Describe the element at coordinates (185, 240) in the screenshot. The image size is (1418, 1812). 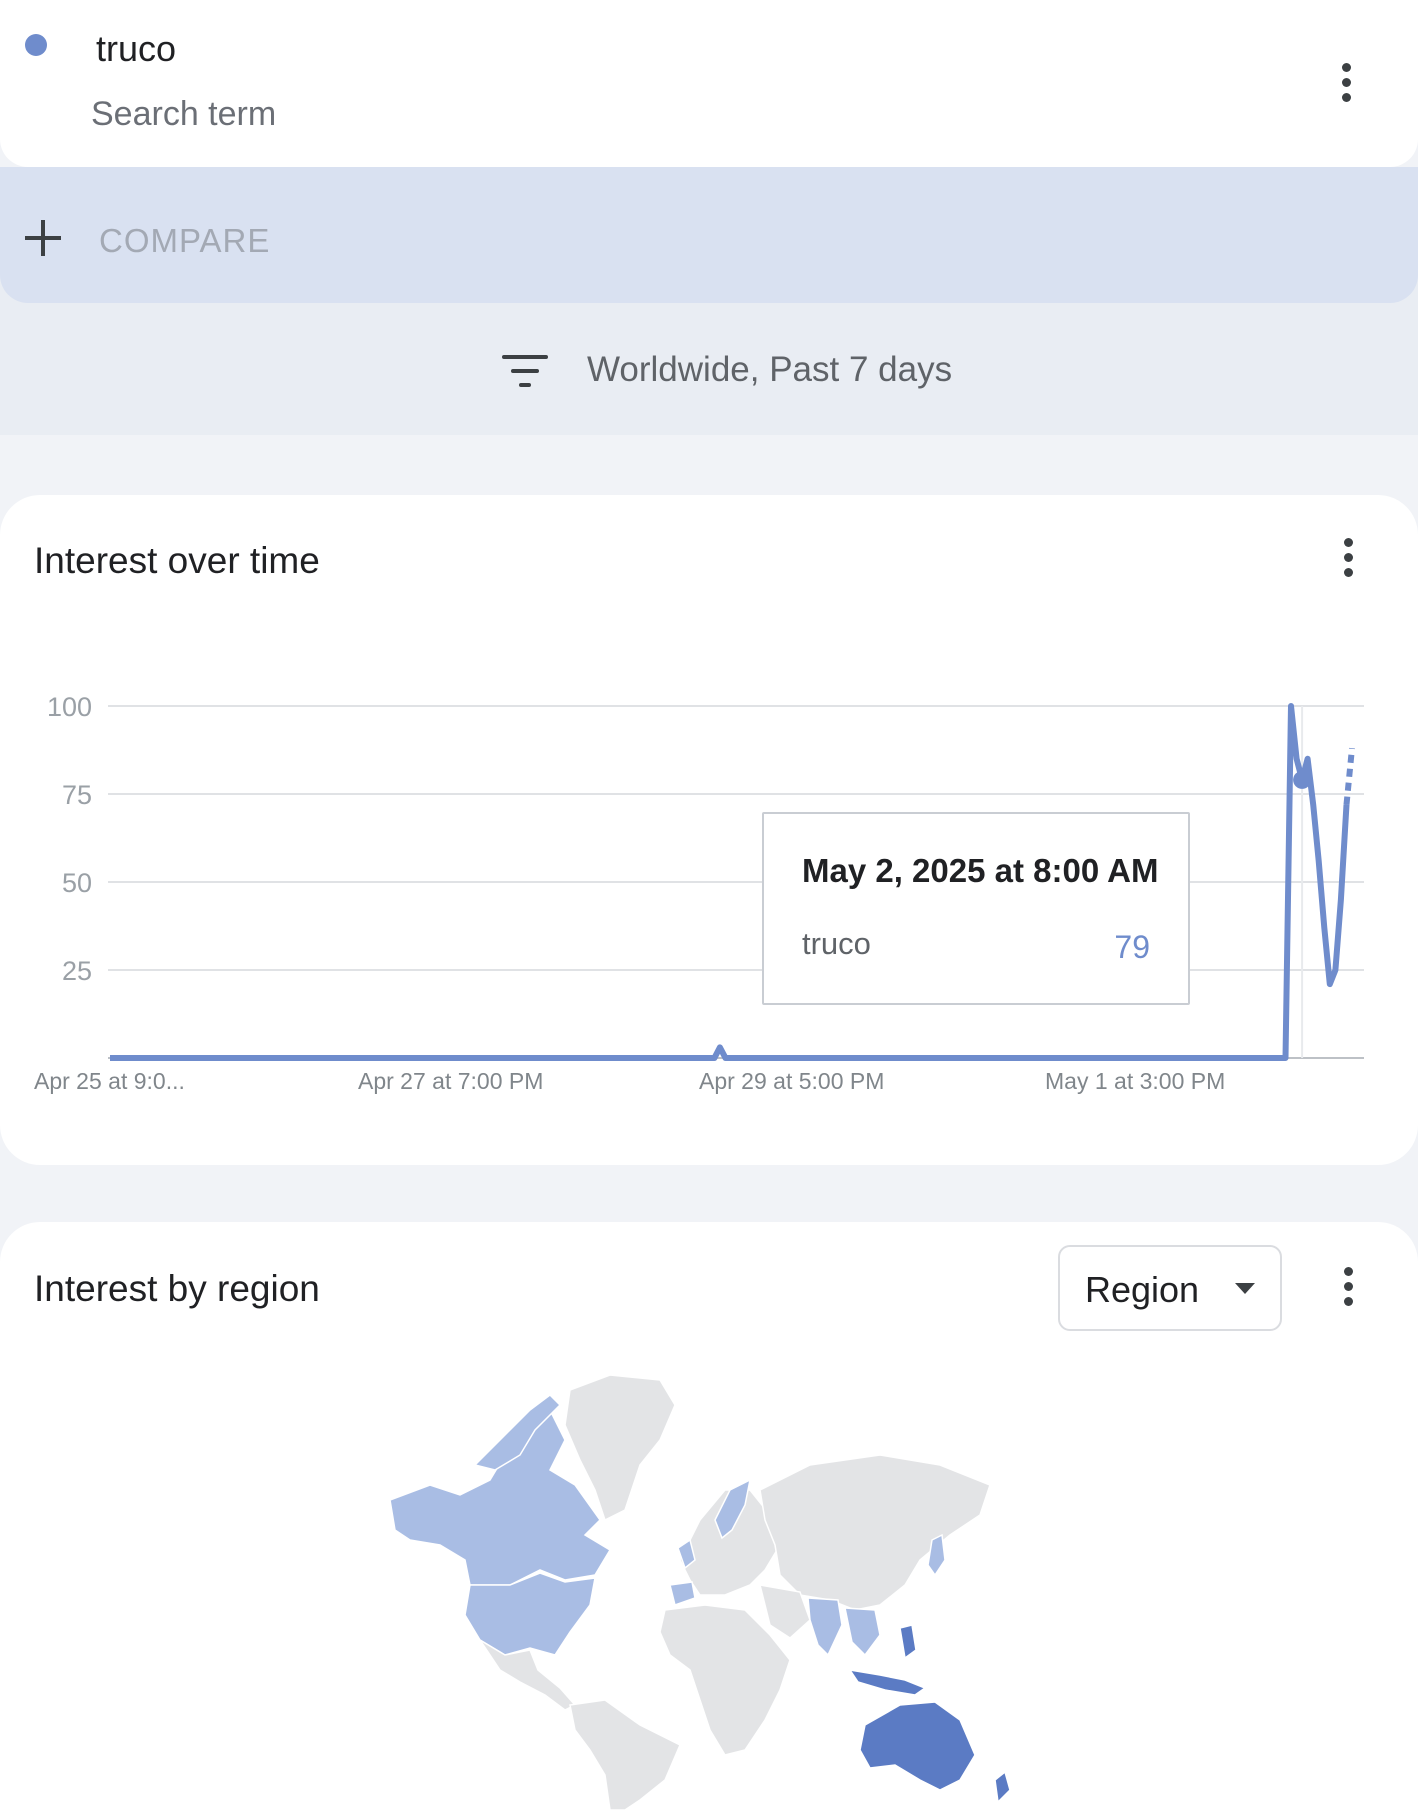
I see `compare-button: COMPARE` at that location.